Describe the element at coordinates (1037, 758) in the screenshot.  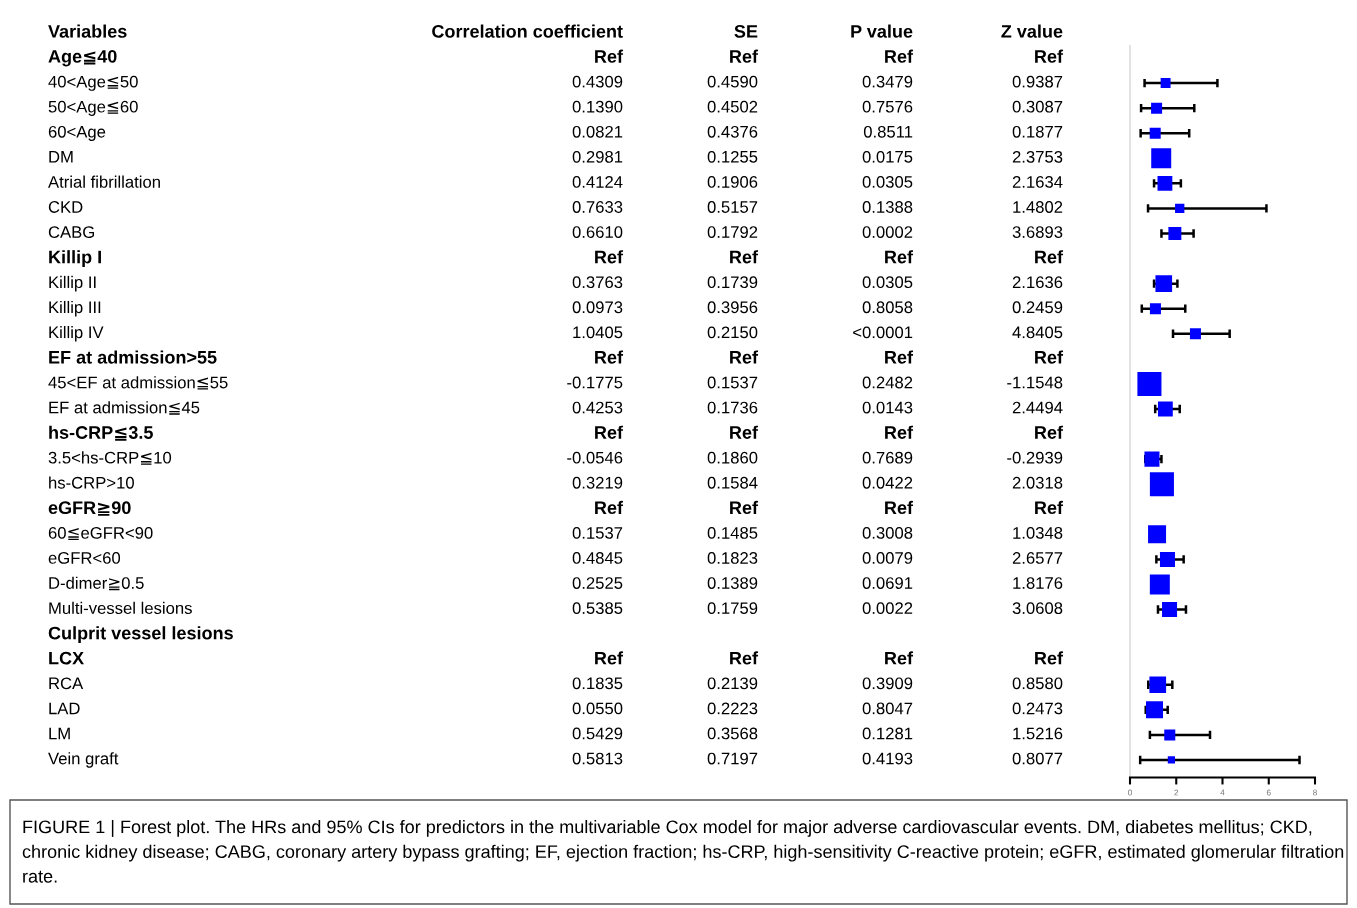
I see `data-label: 0.8077` at that location.